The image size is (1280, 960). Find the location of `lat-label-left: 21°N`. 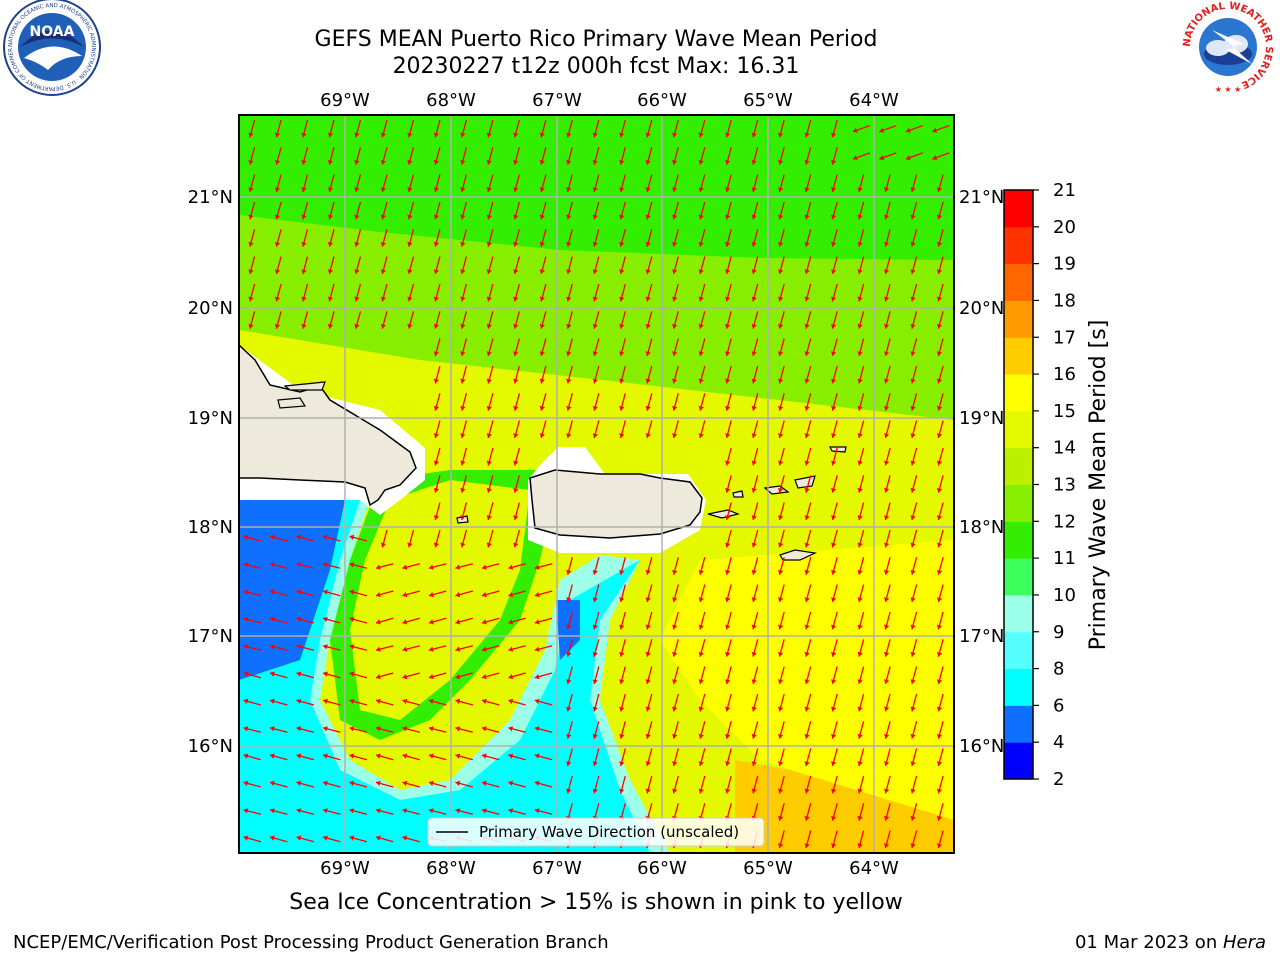

lat-label-left: 21°N is located at coordinates (210, 197).